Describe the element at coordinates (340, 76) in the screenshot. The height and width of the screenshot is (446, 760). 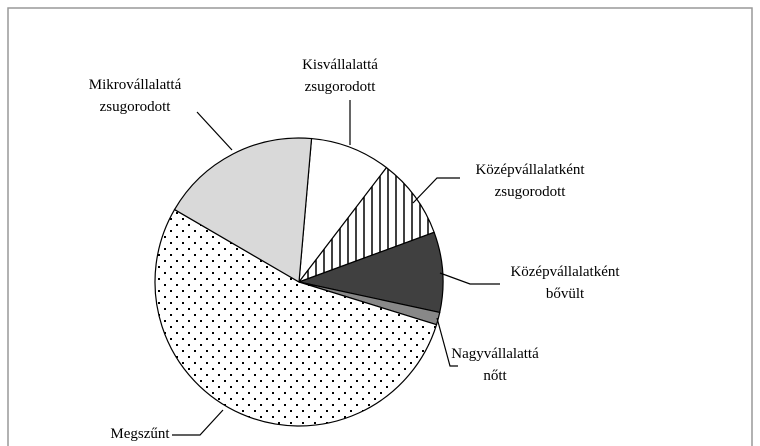
I see `slice-label: Kisvállalattá zsugorodott` at that location.